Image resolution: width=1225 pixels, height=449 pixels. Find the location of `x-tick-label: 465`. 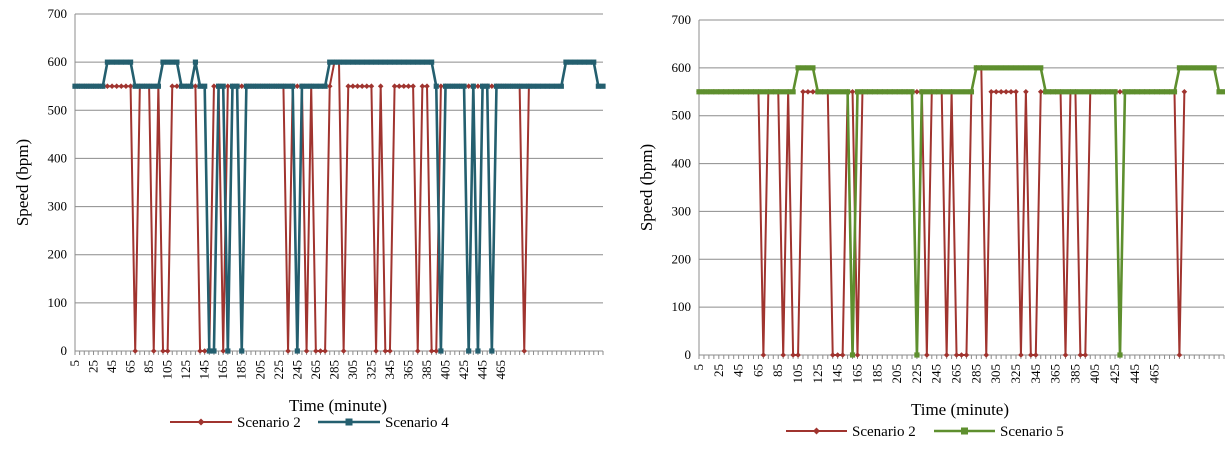

x-tick-label: 465 is located at coordinates (500, 370).